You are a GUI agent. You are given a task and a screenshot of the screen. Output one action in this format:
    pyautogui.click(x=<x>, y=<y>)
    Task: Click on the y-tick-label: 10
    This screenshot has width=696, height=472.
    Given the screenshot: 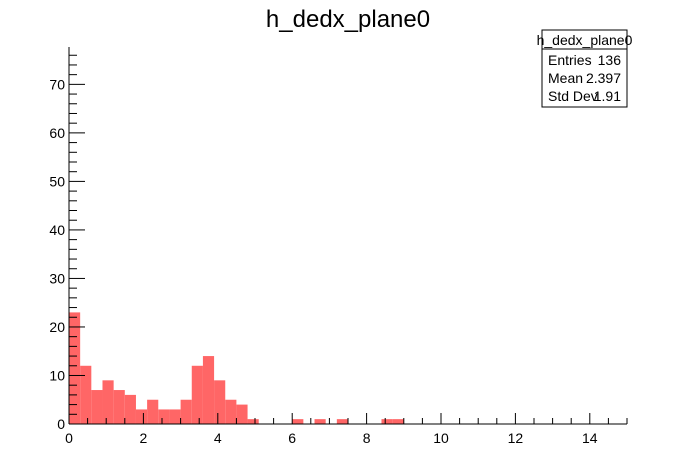 What is the action you would take?
    pyautogui.click(x=57, y=375)
    